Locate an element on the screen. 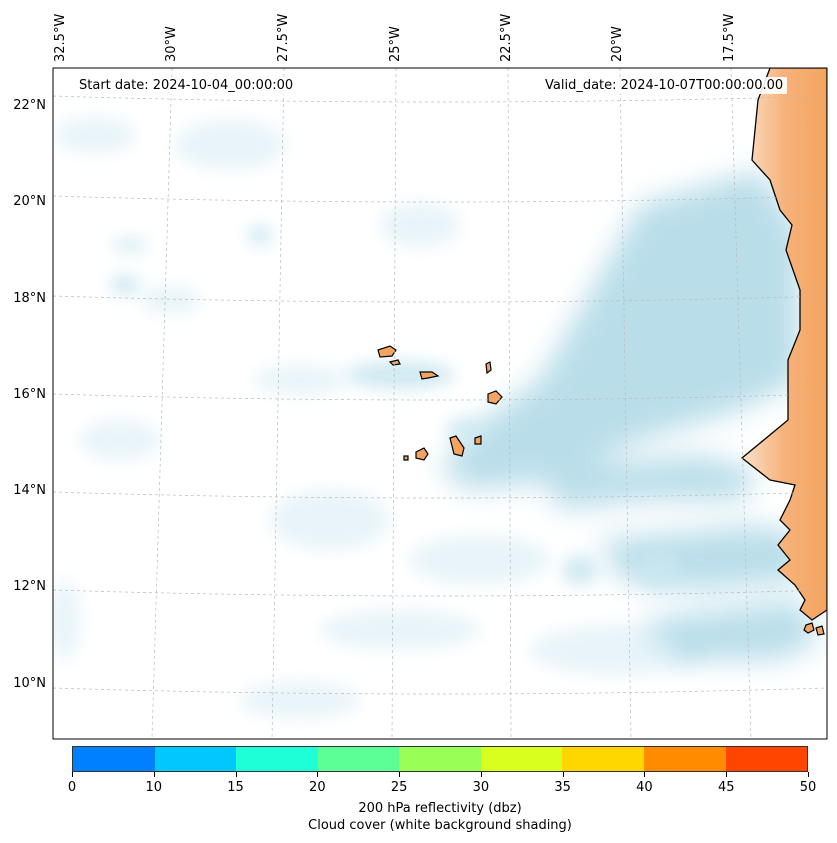 The image size is (837, 843). colorbar-tick-label: 20 is located at coordinates (317, 787).